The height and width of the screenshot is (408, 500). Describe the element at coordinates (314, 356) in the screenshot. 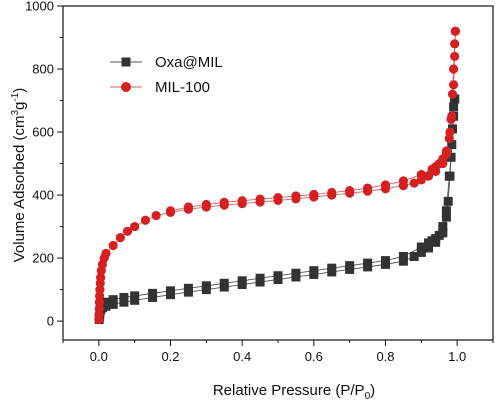

I see `x-tick-label: 0.6` at that location.